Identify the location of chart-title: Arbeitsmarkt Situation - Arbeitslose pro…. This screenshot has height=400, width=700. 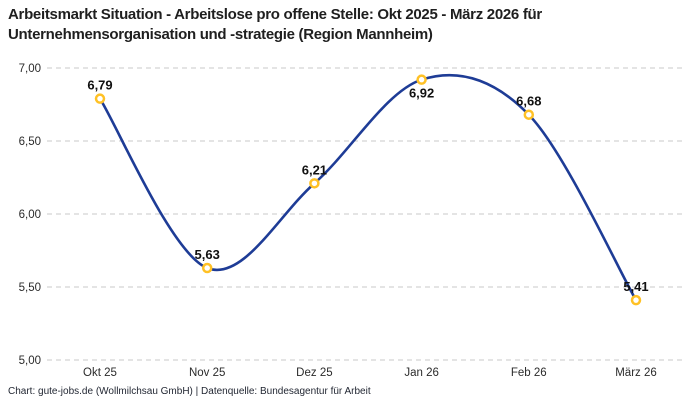
(275, 24).